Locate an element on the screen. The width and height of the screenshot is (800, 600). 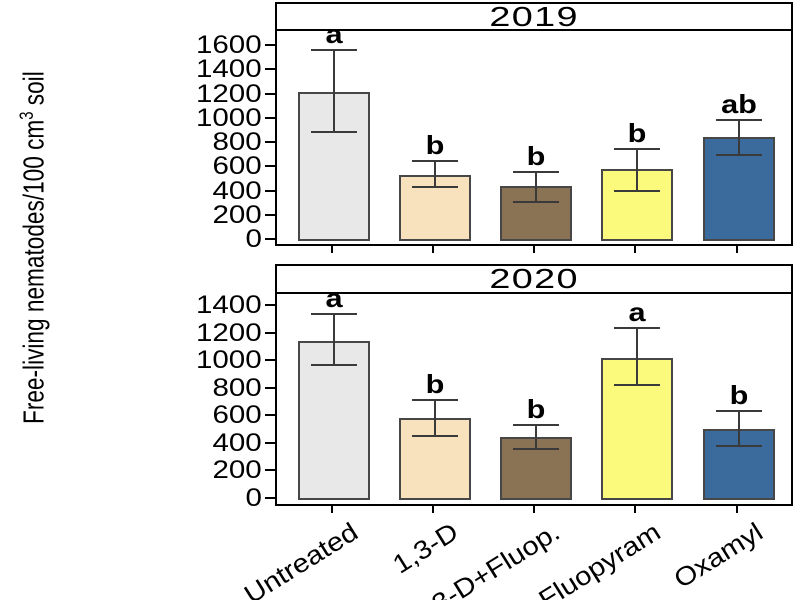
x-tick-mark-2019-Untreated is located at coordinates (332, 249).